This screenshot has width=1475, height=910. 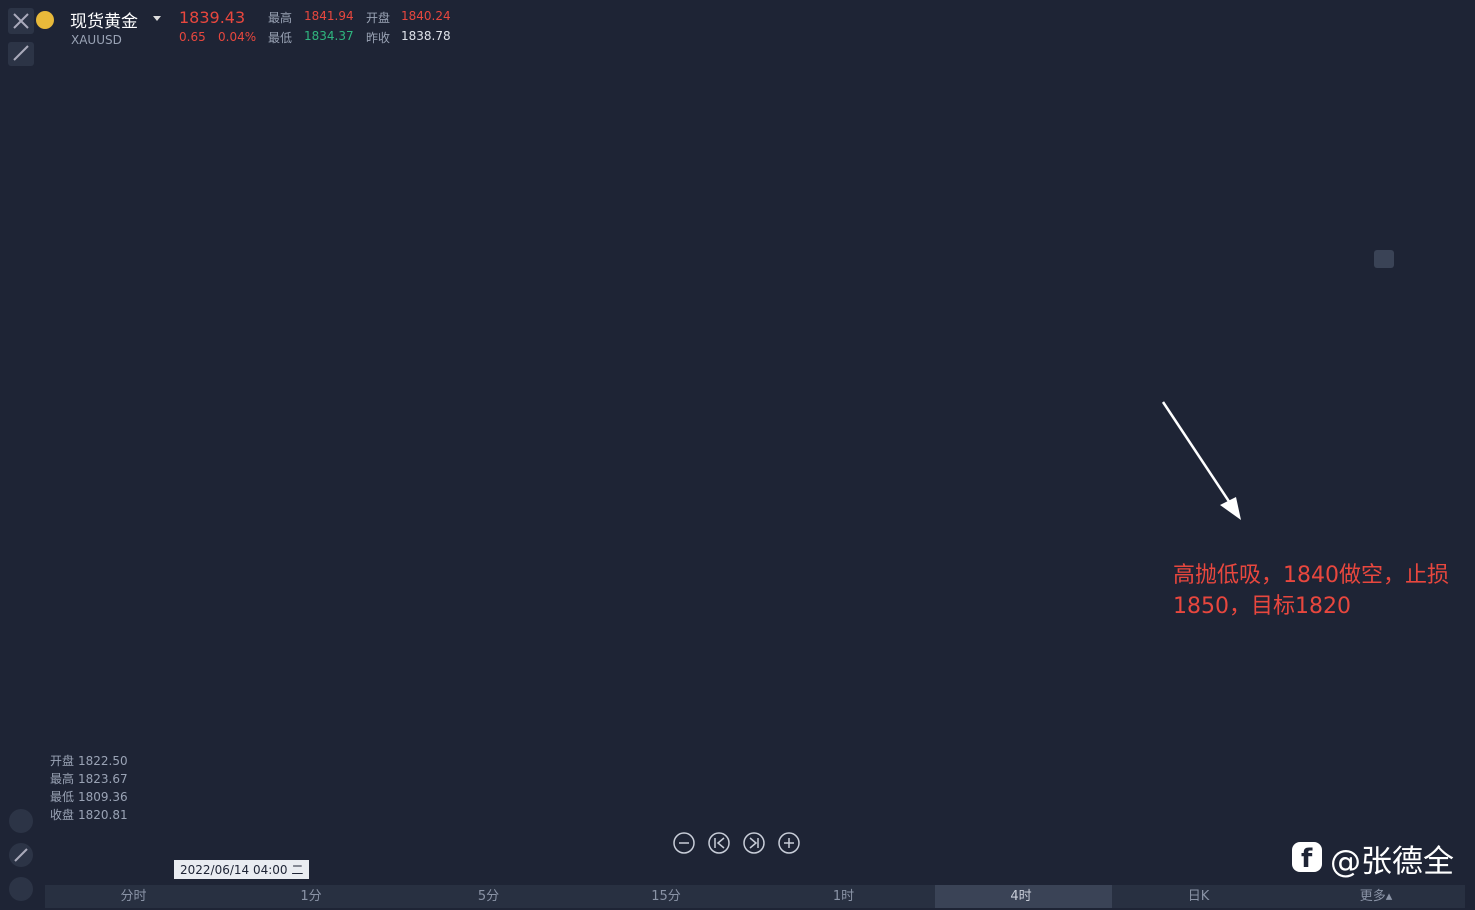 What do you see at coordinates (21, 21) in the screenshot?
I see `close-icon` at bounding box center [21, 21].